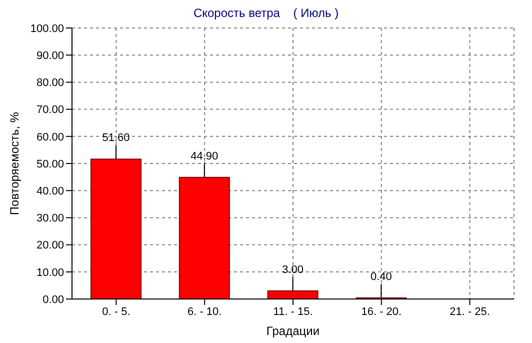 The height and width of the screenshot is (343, 532). I want to click on y-tick-label: 10.00, so click(50, 272).